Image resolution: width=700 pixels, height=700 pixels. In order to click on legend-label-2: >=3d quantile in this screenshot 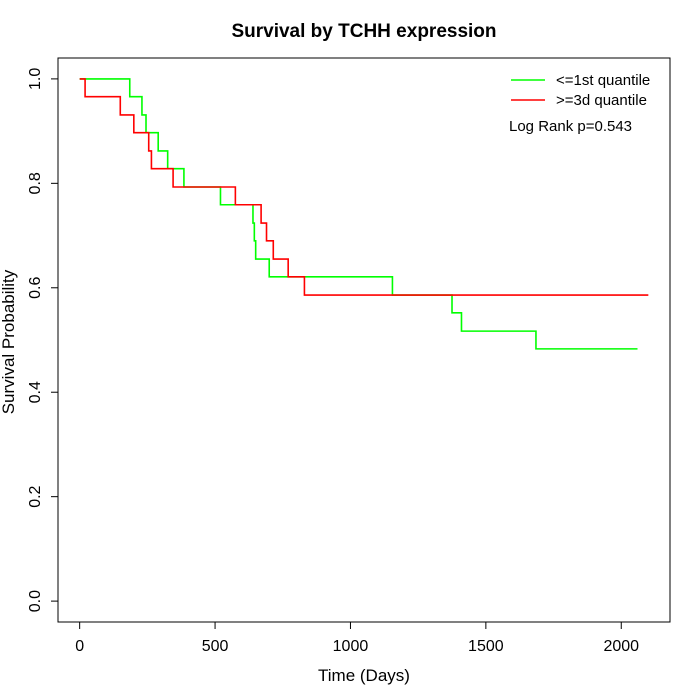, I will do `click(601, 100)`.